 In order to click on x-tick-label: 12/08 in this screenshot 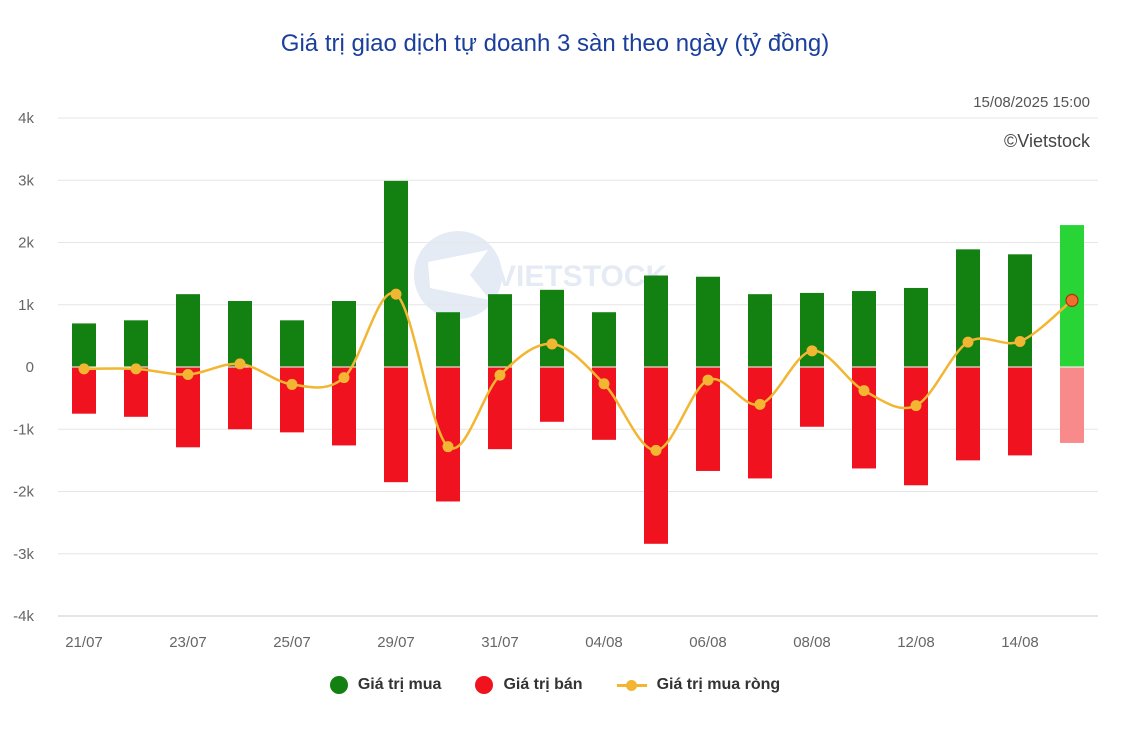, I will do `click(916, 642)`.